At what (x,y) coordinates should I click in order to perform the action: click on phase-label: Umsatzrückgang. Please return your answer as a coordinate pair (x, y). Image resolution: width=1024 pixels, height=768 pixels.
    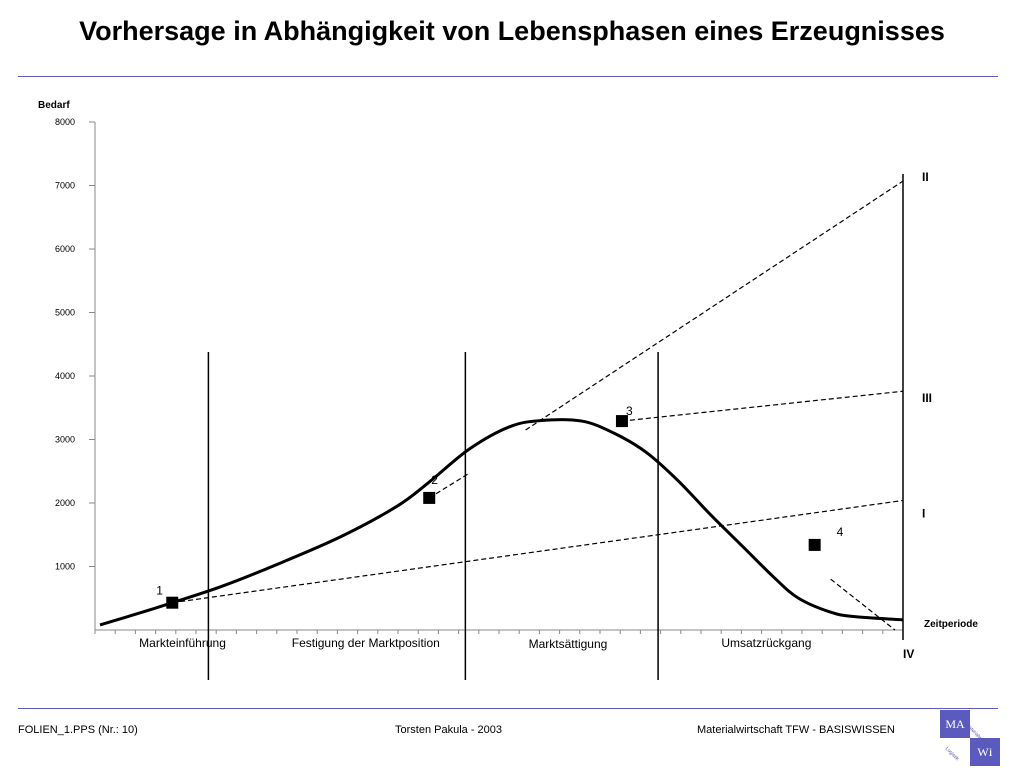
    Looking at the image, I should click on (766, 643).